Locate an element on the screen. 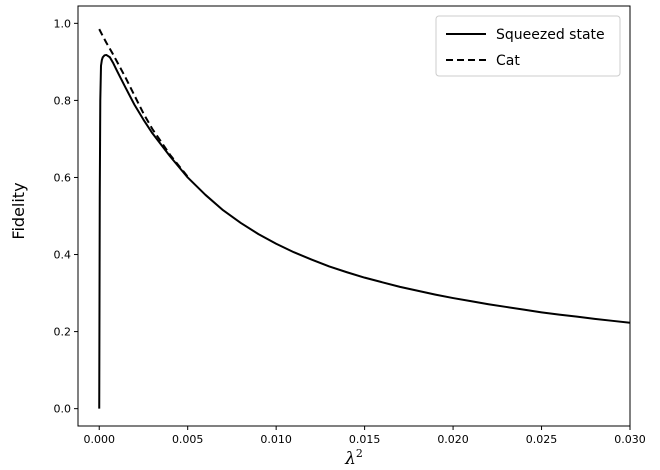 Image resolution: width=660 pixels, height=470 pixels. x-tick-label: 0.030 is located at coordinates (630, 439).